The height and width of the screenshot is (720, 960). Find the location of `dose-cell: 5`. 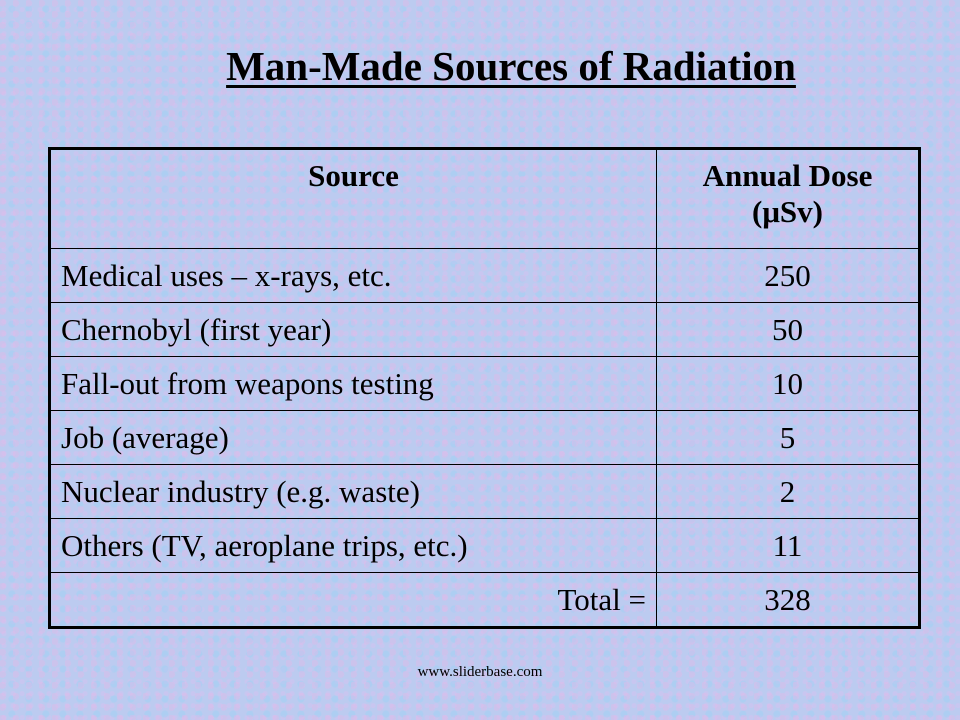

dose-cell: 5 is located at coordinates (788, 437).